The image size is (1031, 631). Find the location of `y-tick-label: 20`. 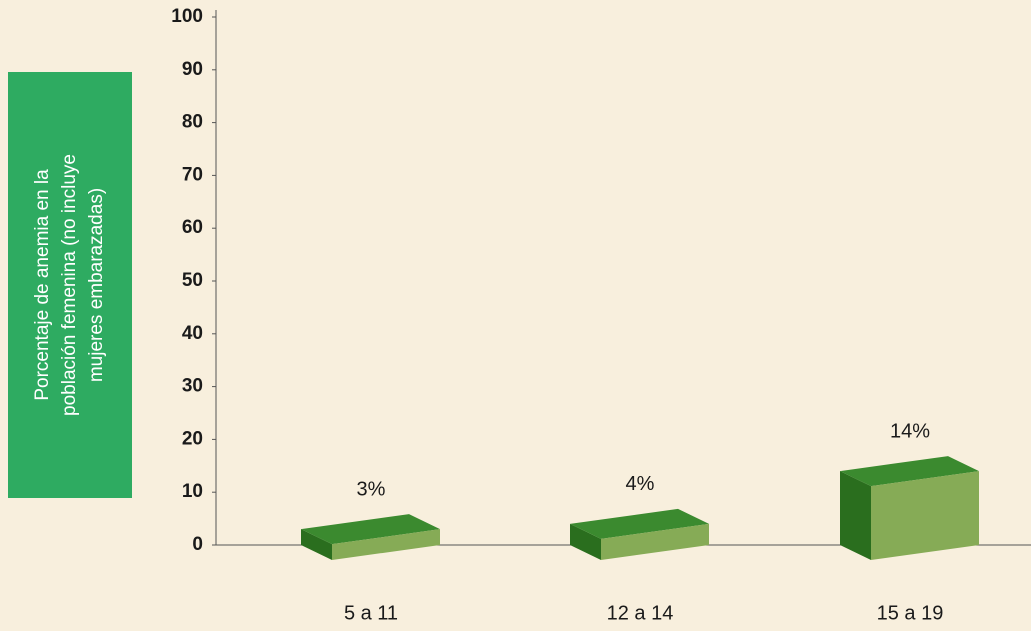

y-tick-label: 20 is located at coordinates (192, 438).